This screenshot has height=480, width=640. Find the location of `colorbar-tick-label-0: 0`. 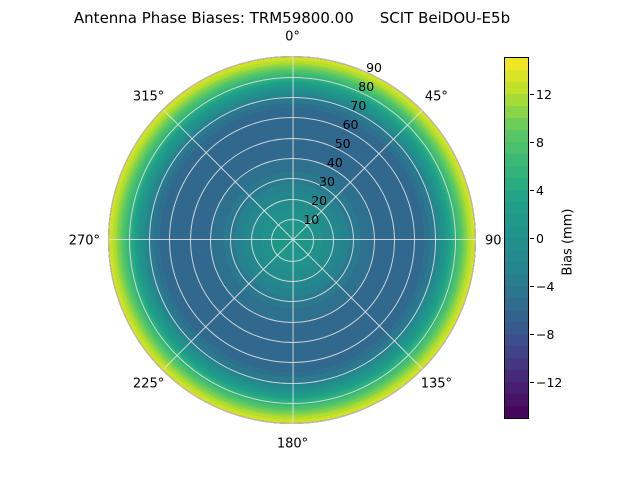

colorbar-tick-label-0: 0 is located at coordinates (540, 238).